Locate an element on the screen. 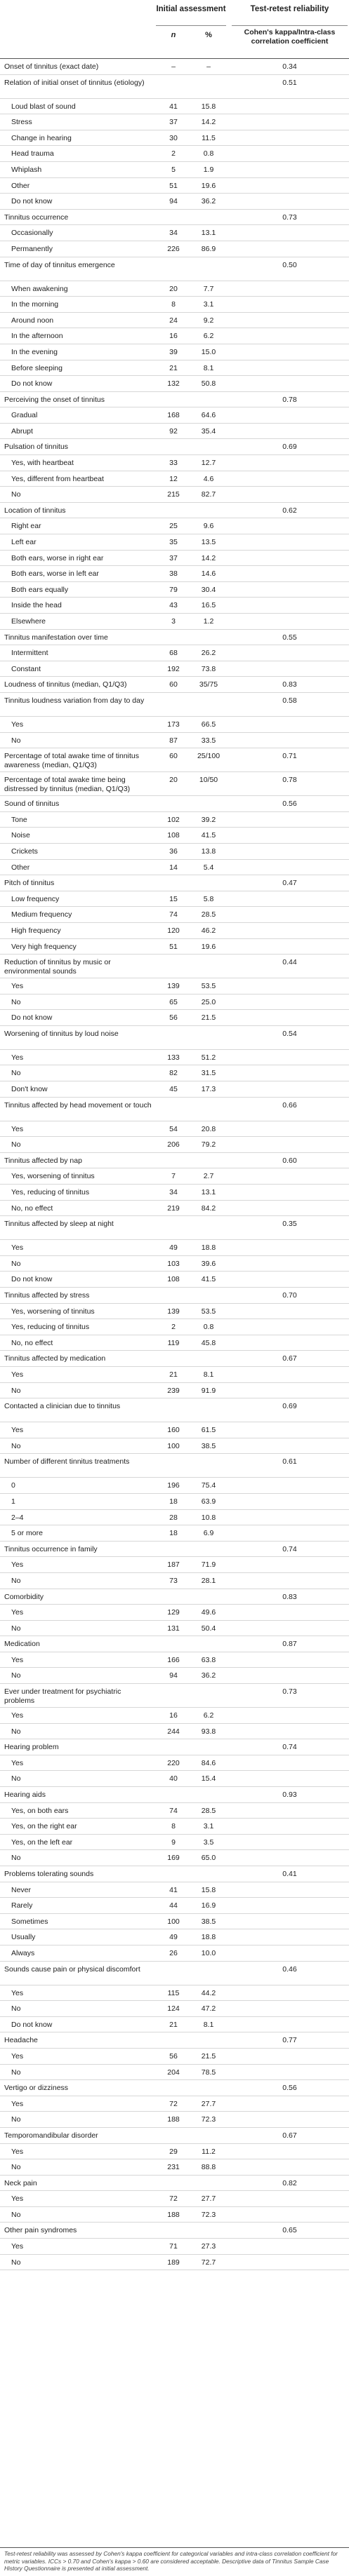 The image size is (349, 2576). row-option-label: Yes, on the left ear is located at coordinates (42, 1842).